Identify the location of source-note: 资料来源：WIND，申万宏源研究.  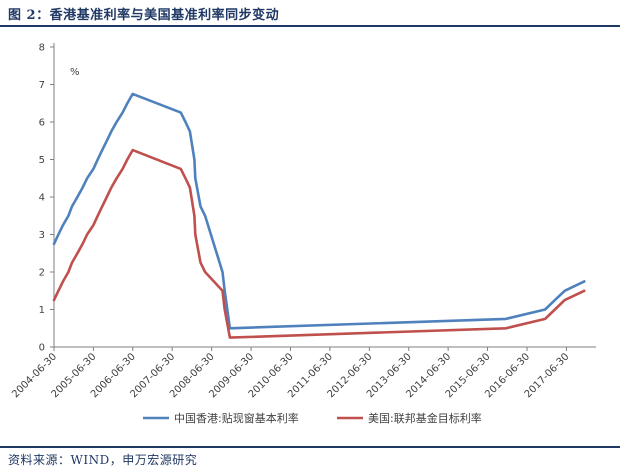
(103, 460).